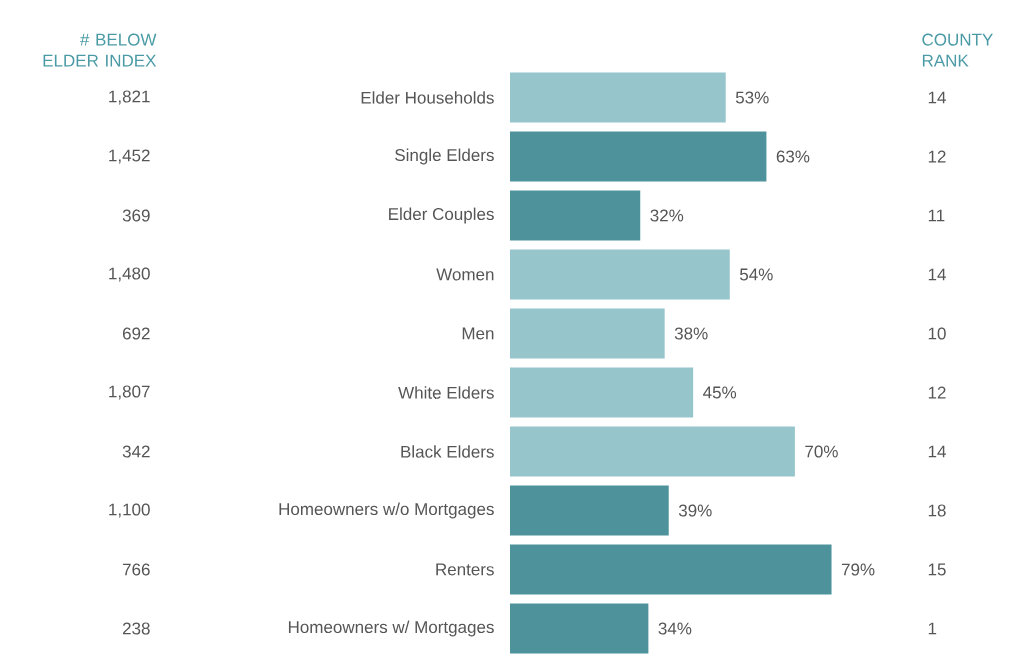 The width and height of the screenshot is (1023, 660). What do you see at coordinates (129, 510) in the screenshot?
I see `text: 1,100` at bounding box center [129, 510].